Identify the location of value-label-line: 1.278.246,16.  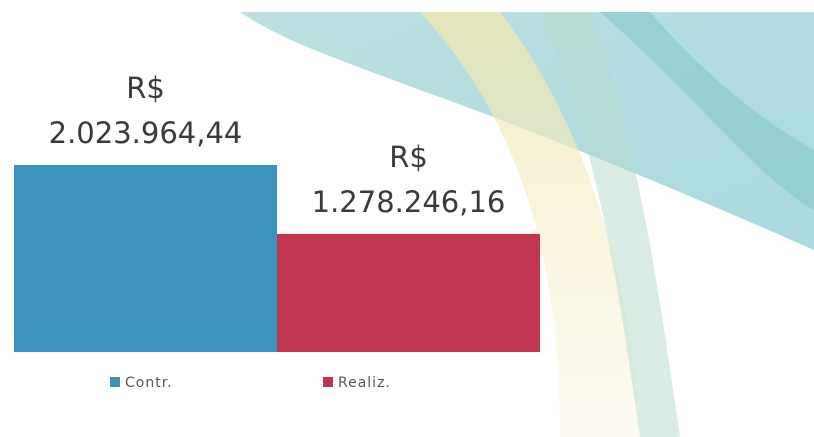
(409, 202).